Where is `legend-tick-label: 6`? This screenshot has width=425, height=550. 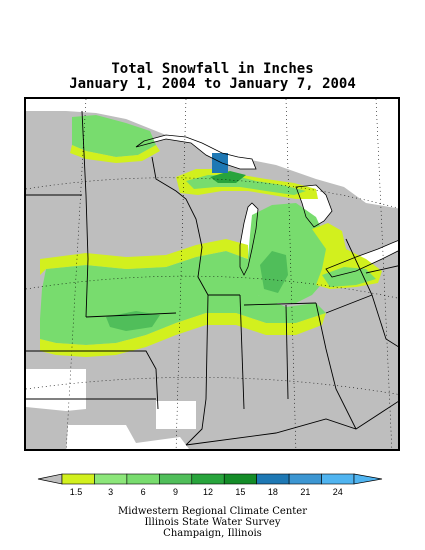 legend-tick-label: 6 is located at coordinates (143, 492).